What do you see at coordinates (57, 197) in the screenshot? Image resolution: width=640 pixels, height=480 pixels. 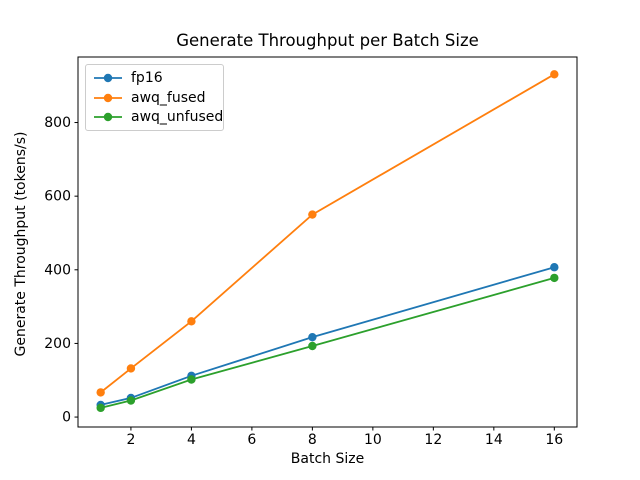 I see `y-tick-label: 600` at bounding box center [57, 197].